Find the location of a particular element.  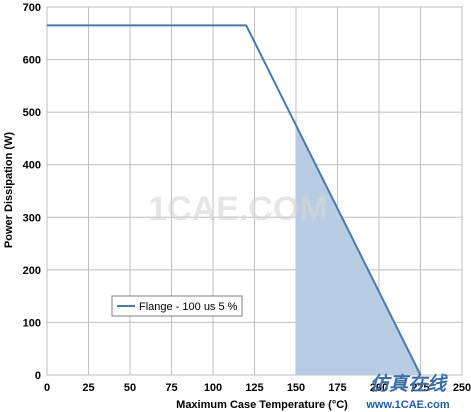

x-axis-label: Maximum Case Temperature (°C) is located at coordinates (262, 405).